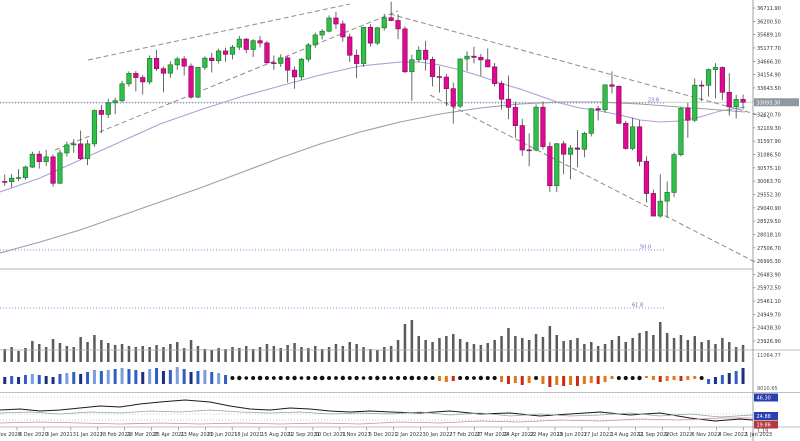 Image resolution: width=800 pixels, height=441 pixels. I want to click on last-price-value: 33093.30, so click(769, 103).